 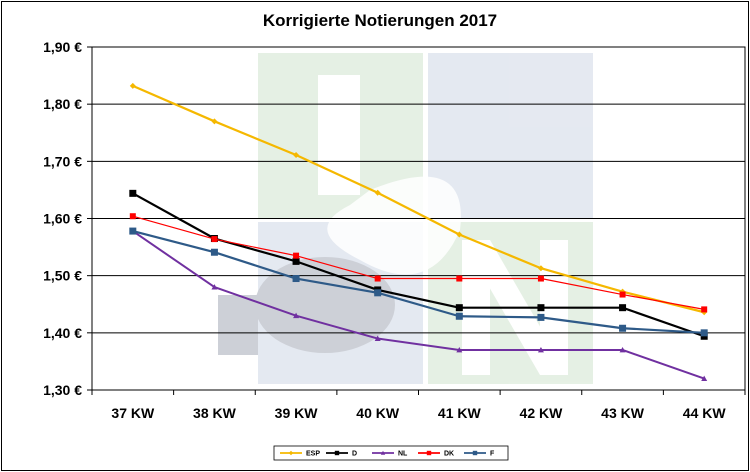 I want to click on x-tick-label: 37 KW, so click(x=133, y=413).